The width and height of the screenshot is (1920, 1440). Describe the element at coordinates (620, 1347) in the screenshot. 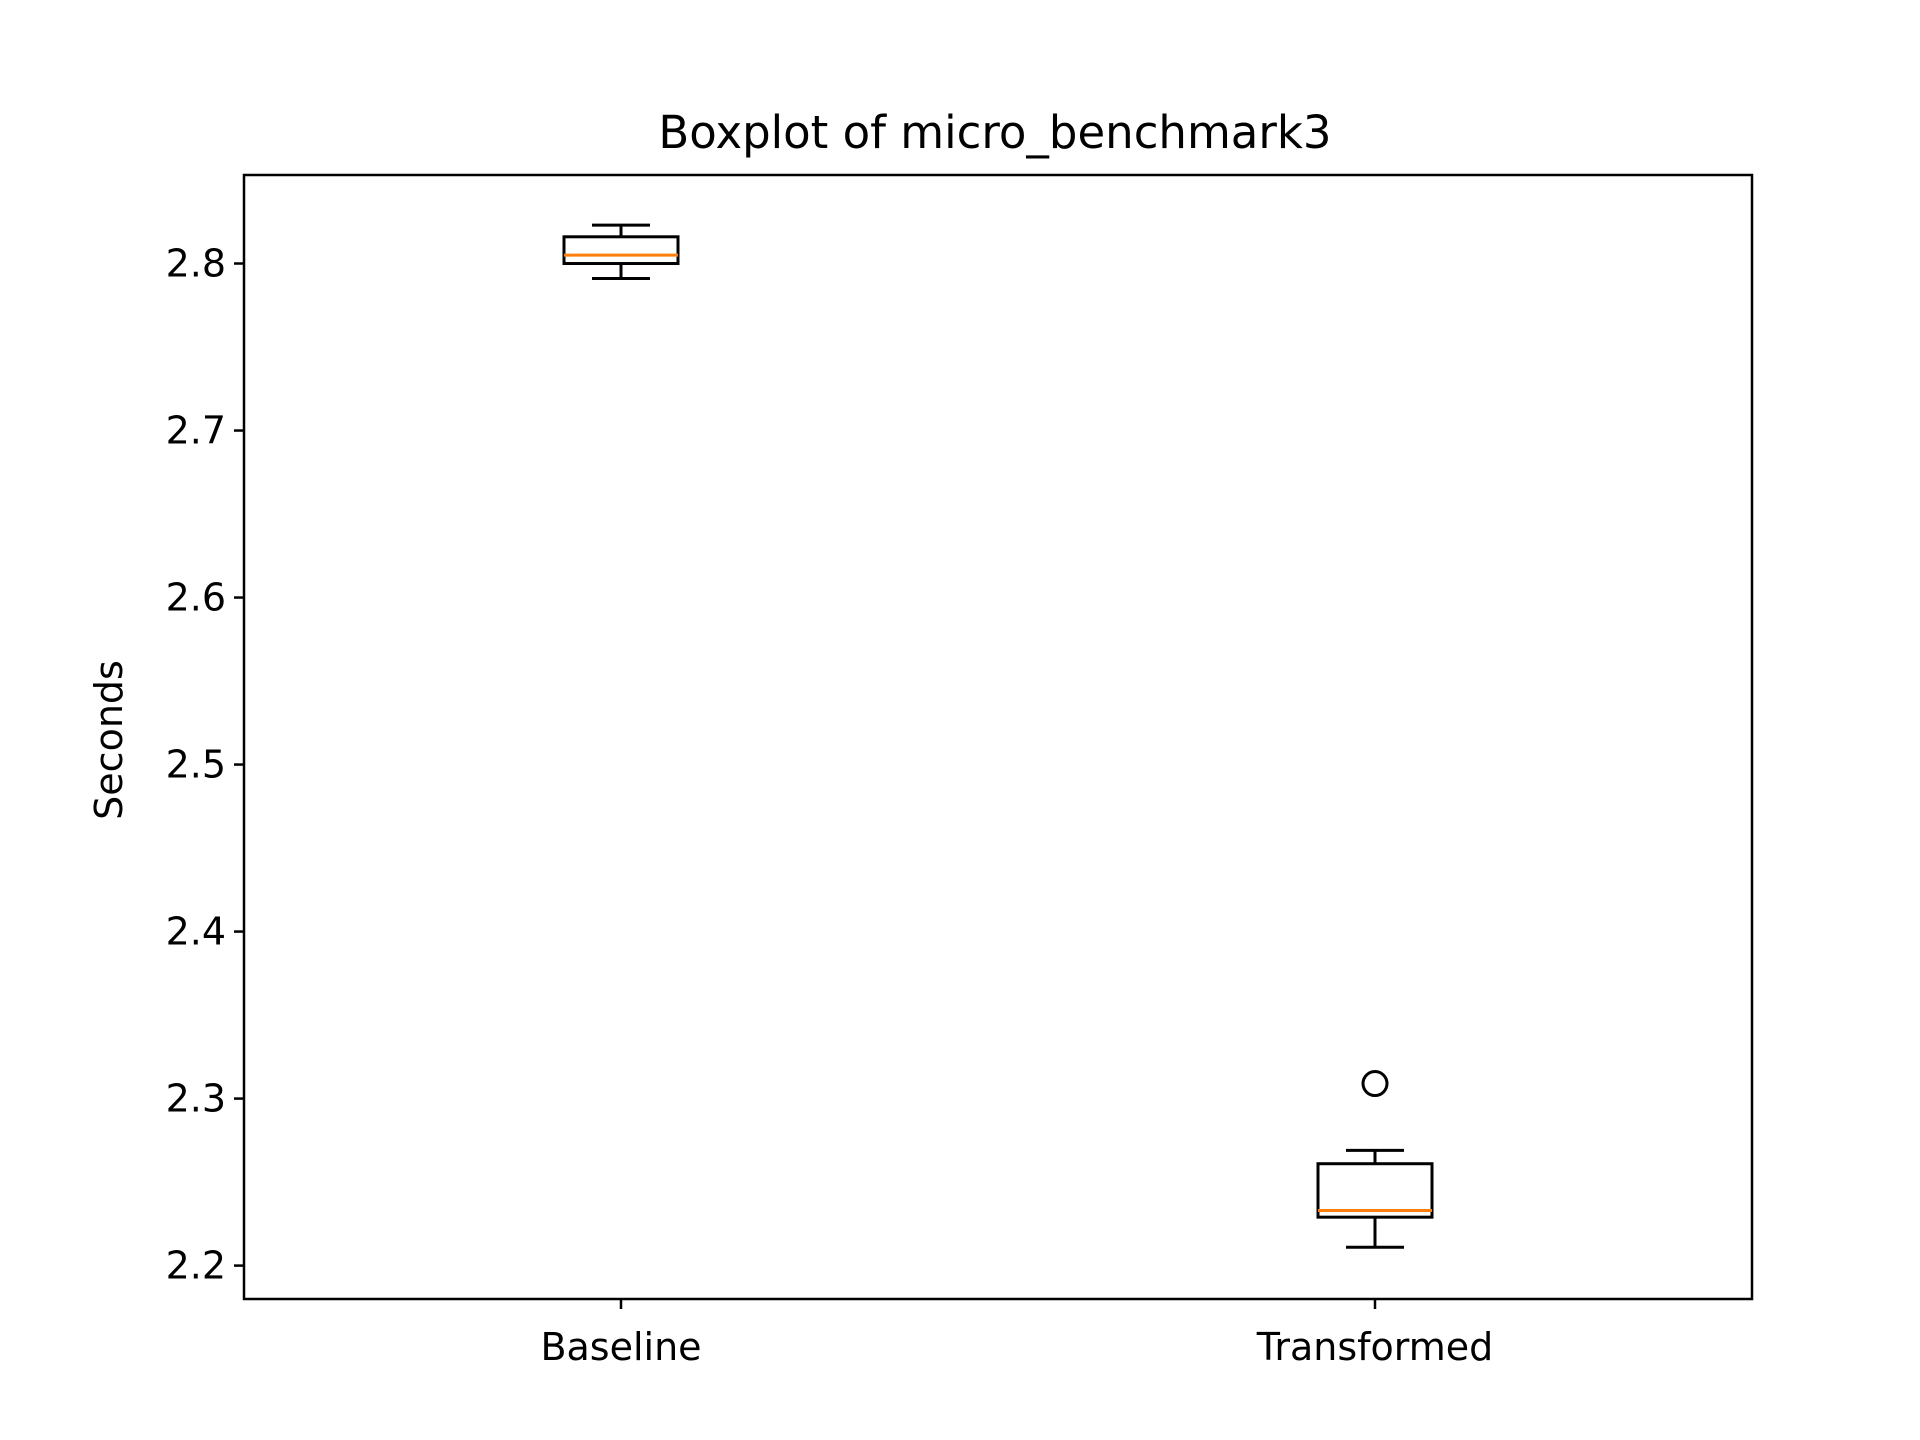

I see `x-tick-label: Baseline` at that location.